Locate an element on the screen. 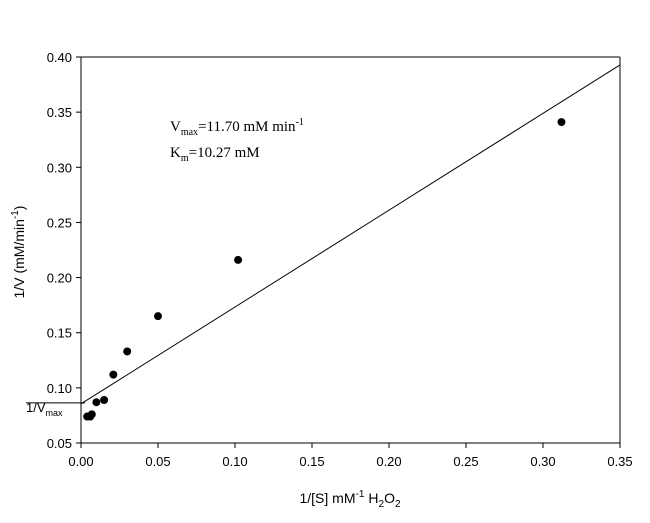 The width and height of the screenshot is (650, 523). x-axis-title-prefix: 1/[S] mM is located at coordinates (327, 498).